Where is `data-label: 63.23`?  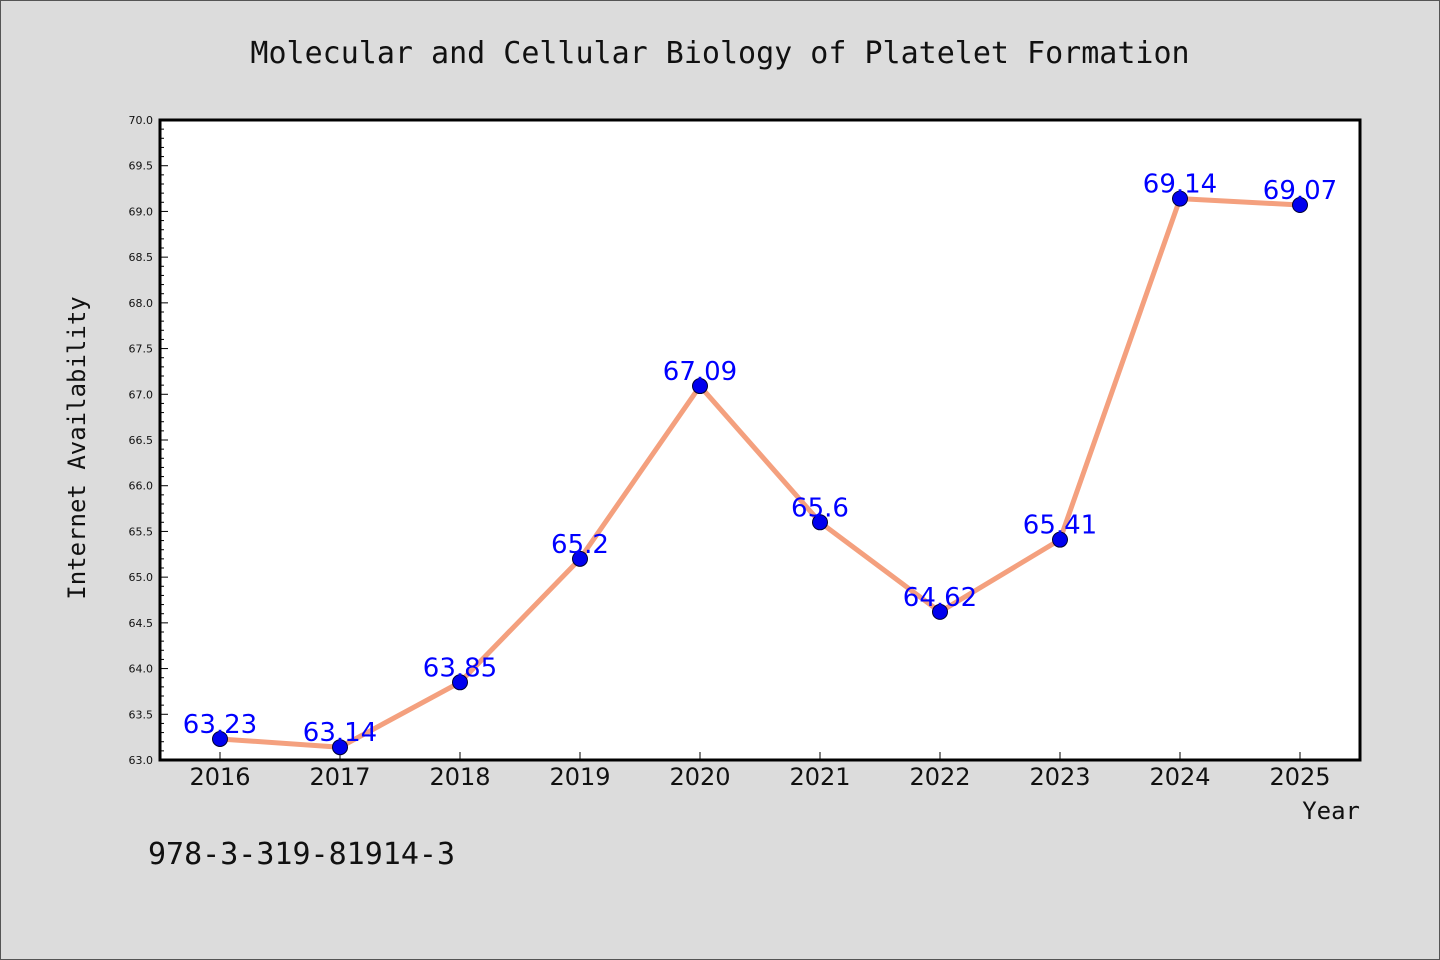 data-label: 63.23 is located at coordinates (220, 725).